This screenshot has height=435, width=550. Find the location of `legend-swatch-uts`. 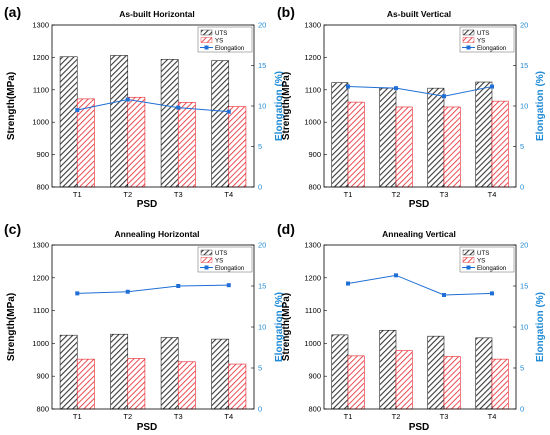

legend-swatch-uts is located at coordinates (206, 32).